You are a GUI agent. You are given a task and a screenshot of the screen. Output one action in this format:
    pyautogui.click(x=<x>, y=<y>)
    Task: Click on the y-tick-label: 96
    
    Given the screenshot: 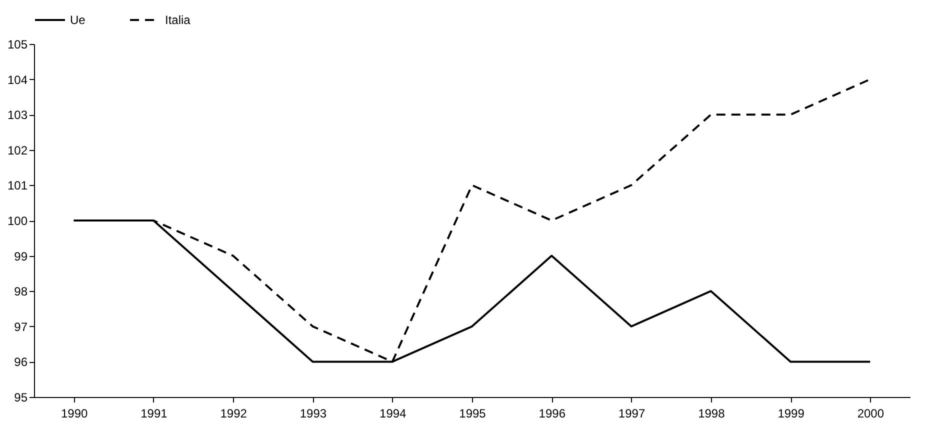 What is the action you would take?
    pyautogui.click(x=21, y=362)
    